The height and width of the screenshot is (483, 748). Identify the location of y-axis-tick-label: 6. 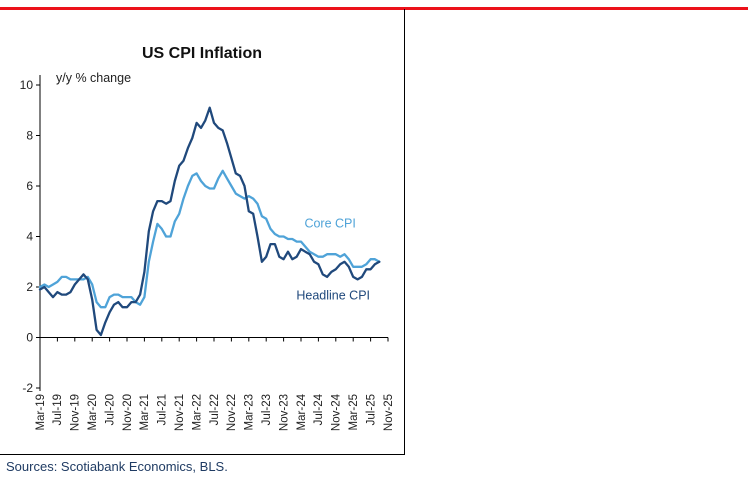
(29, 186).